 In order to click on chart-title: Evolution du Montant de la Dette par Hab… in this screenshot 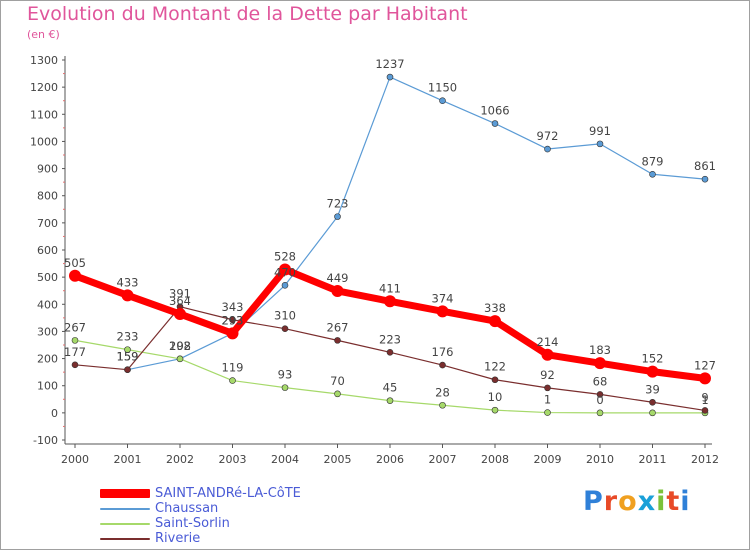, I will do `click(247, 14)`.